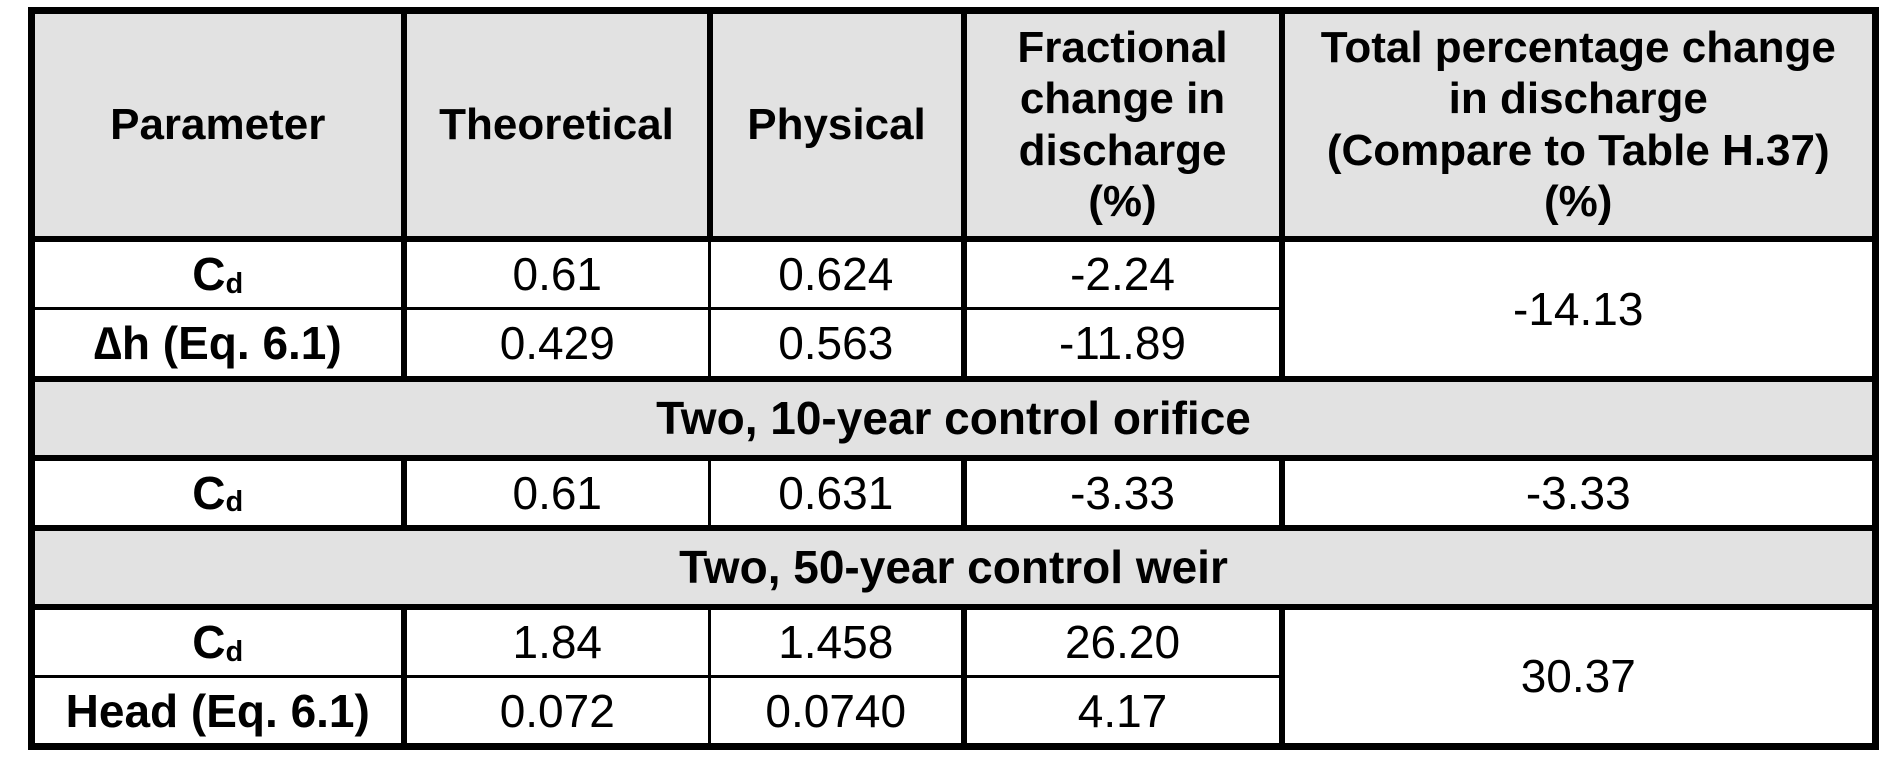 The width and height of the screenshot is (1890, 769). What do you see at coordinates (1124, 492) in the screenshot?
I see `cell-fractional-change: -3.33` at bounding box center [1124, 492].